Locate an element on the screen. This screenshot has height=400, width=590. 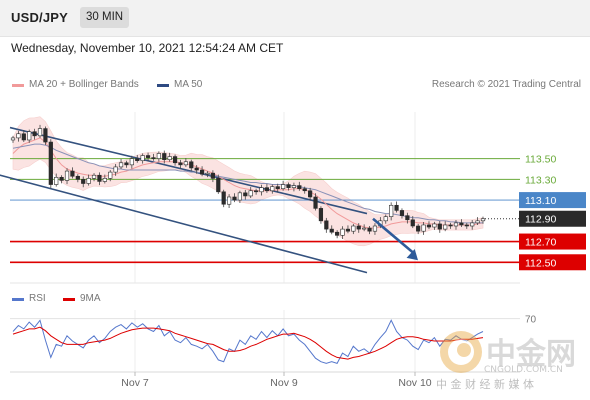
level-tag-113.10 is located at coordinates (552, 200).